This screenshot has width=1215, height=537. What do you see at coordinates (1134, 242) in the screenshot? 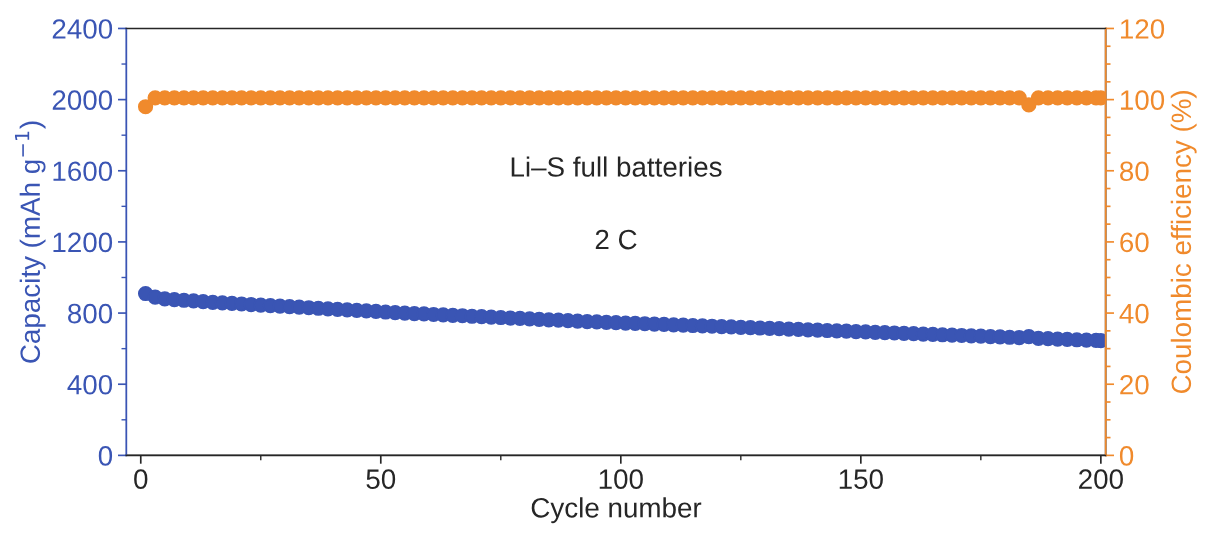
I see `y2-tick-label: 60` at bounding box center [1134, 242].